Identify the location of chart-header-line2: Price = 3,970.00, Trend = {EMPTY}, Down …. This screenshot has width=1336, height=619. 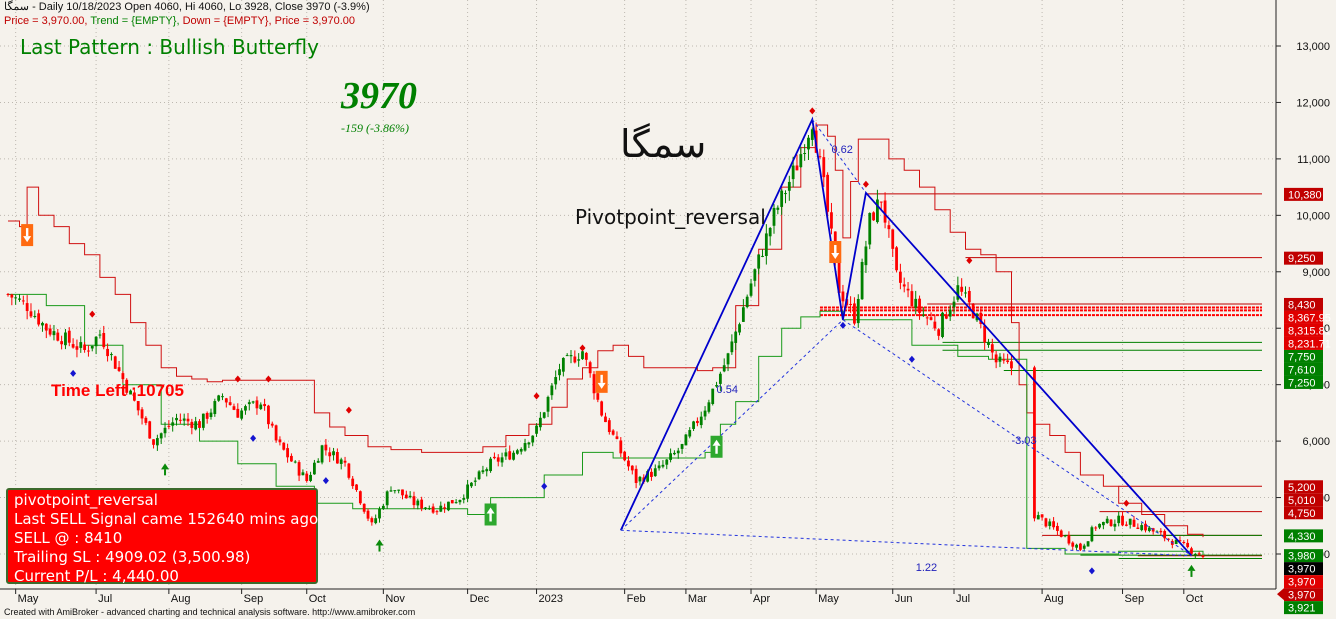
(179, 21).